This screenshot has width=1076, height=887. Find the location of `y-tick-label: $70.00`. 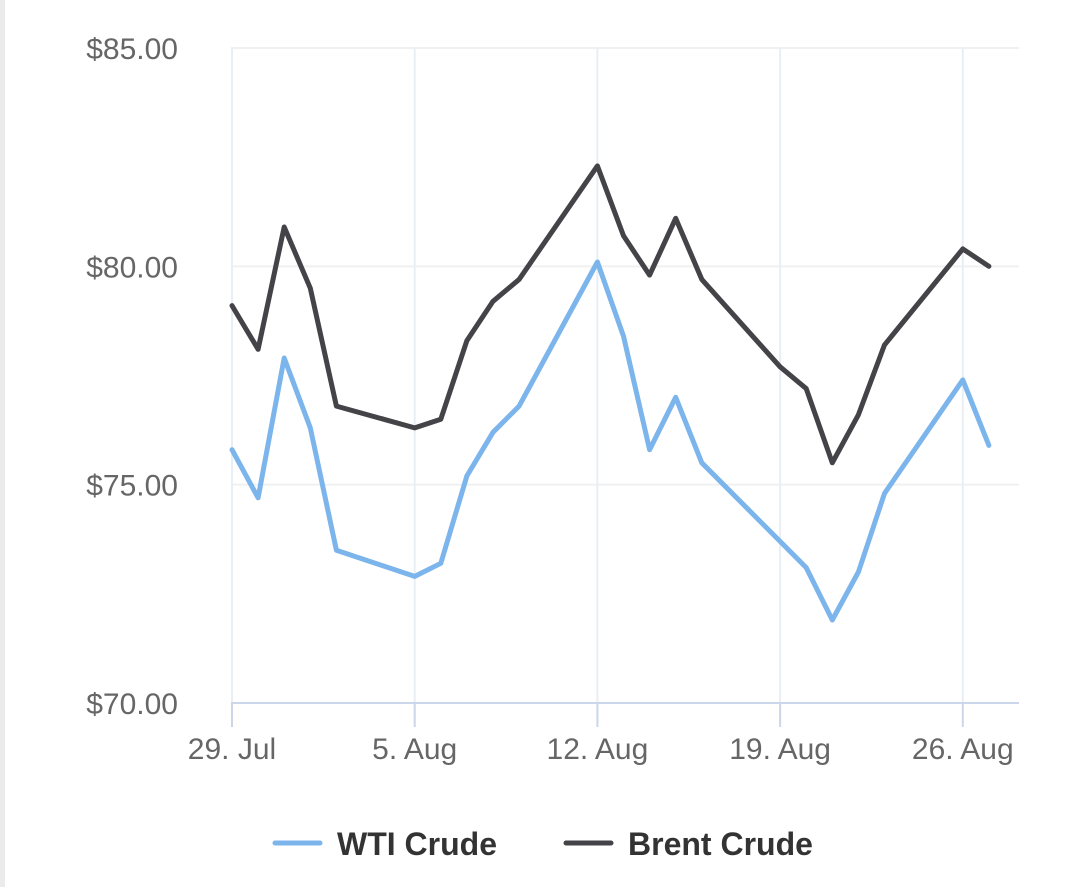

y-tick-label: $70.00 is located at coordinates (132, 704).